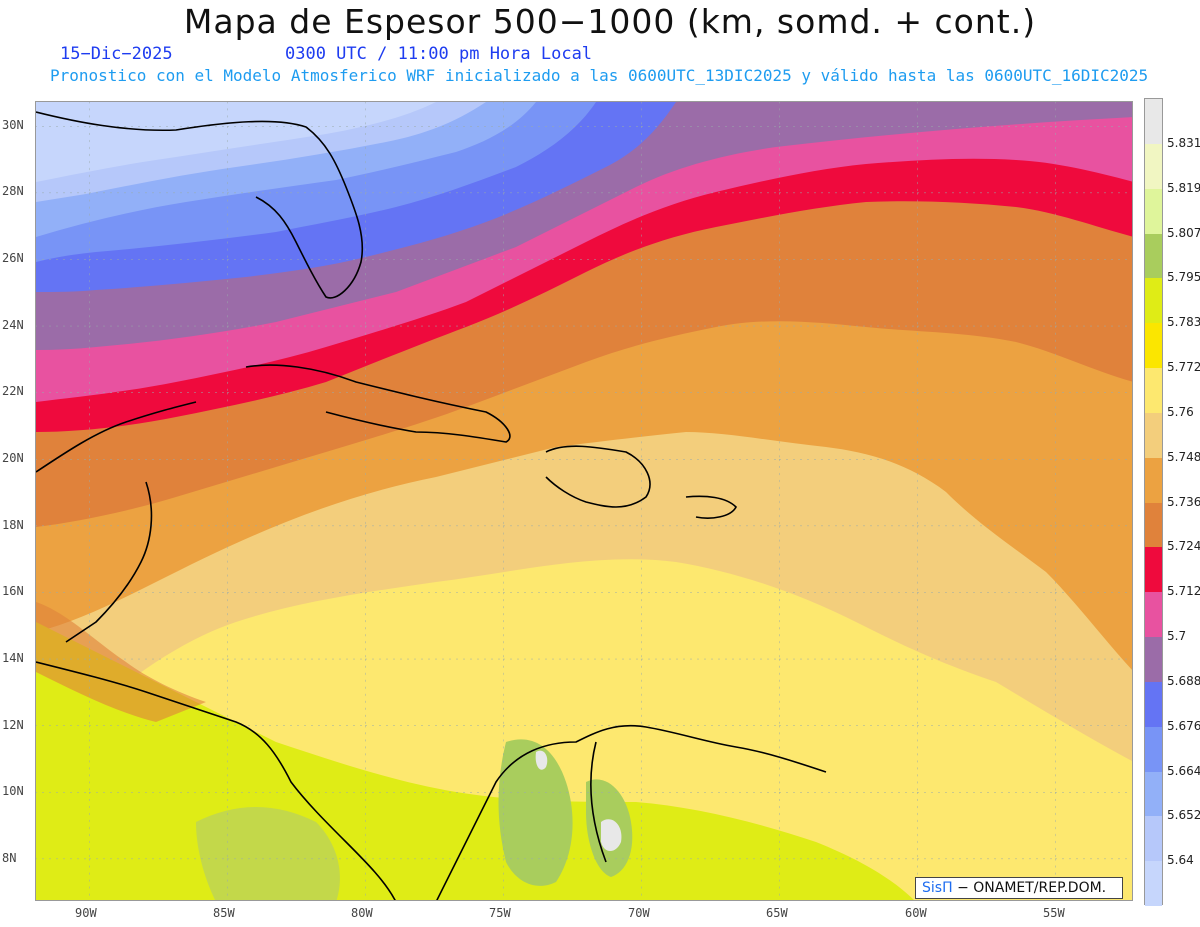  What do you see at coordinates (1183, 456) in the screenshot?
I see `legend-label: 5.748` at bounding box center [1183, 456].